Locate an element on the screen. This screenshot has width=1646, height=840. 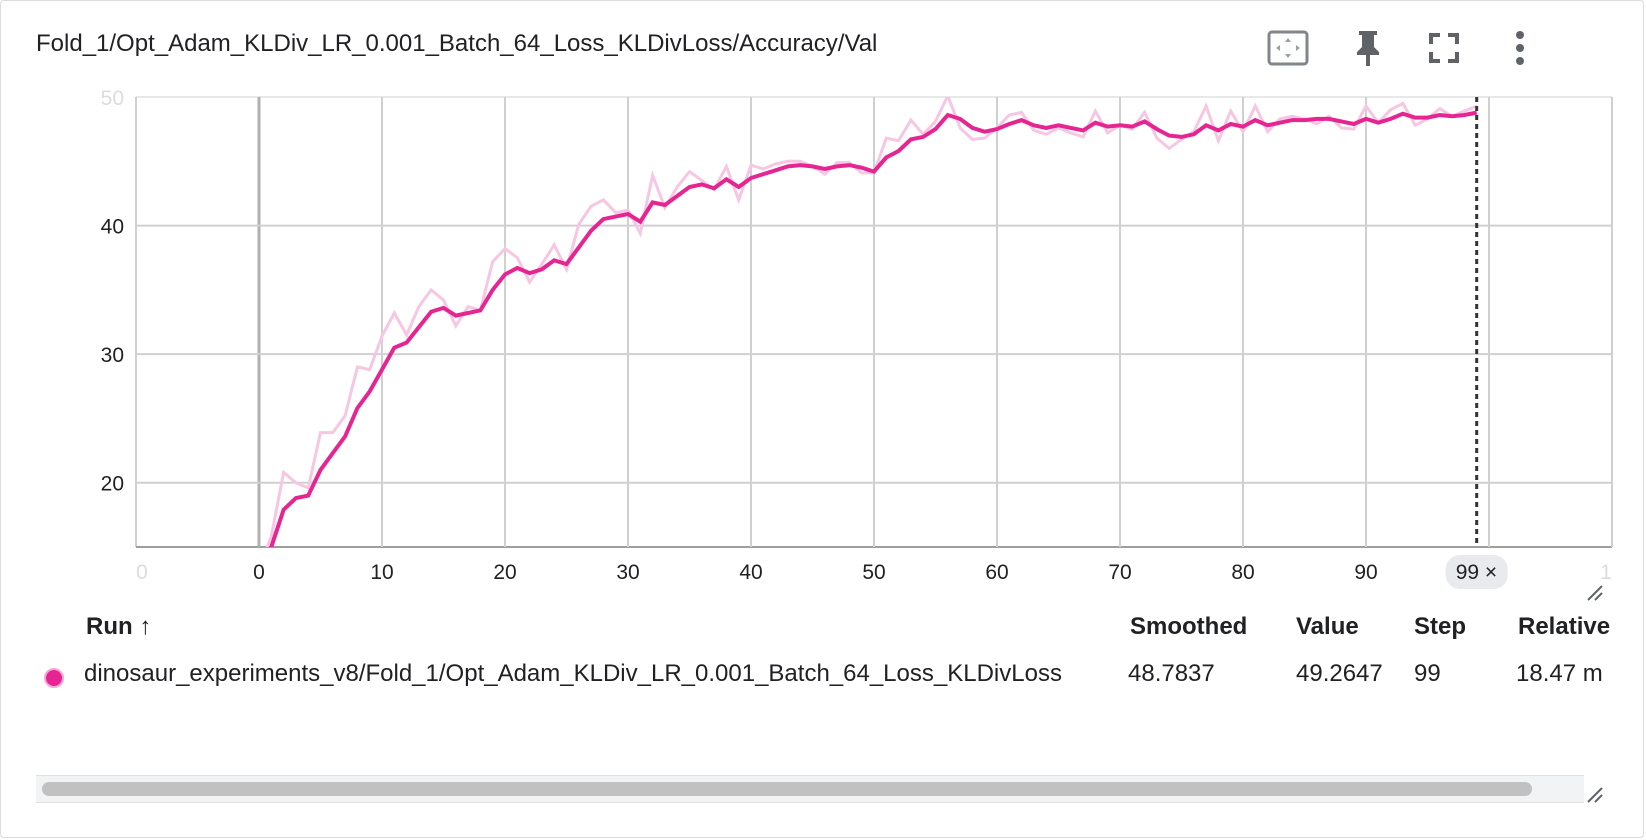
x-tick-label-edge: 0 is located at coordinates (142, 572).